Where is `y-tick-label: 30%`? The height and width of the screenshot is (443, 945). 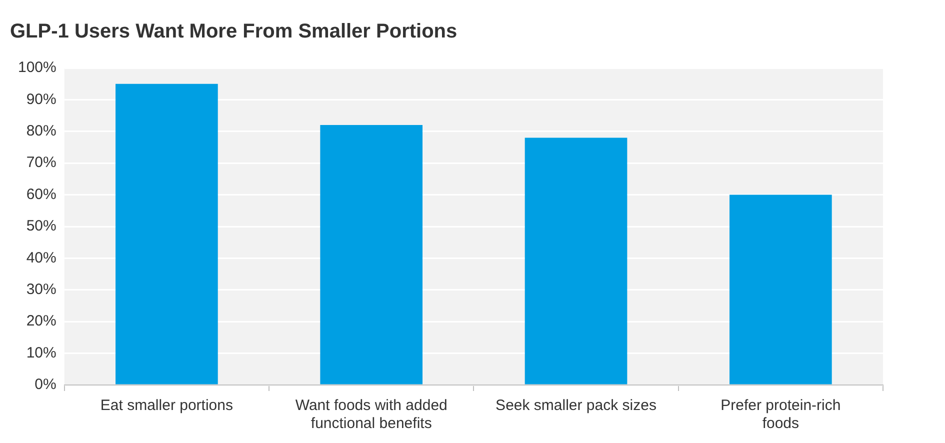
y-tick-label: 30% is located at coordinates (41, 289).